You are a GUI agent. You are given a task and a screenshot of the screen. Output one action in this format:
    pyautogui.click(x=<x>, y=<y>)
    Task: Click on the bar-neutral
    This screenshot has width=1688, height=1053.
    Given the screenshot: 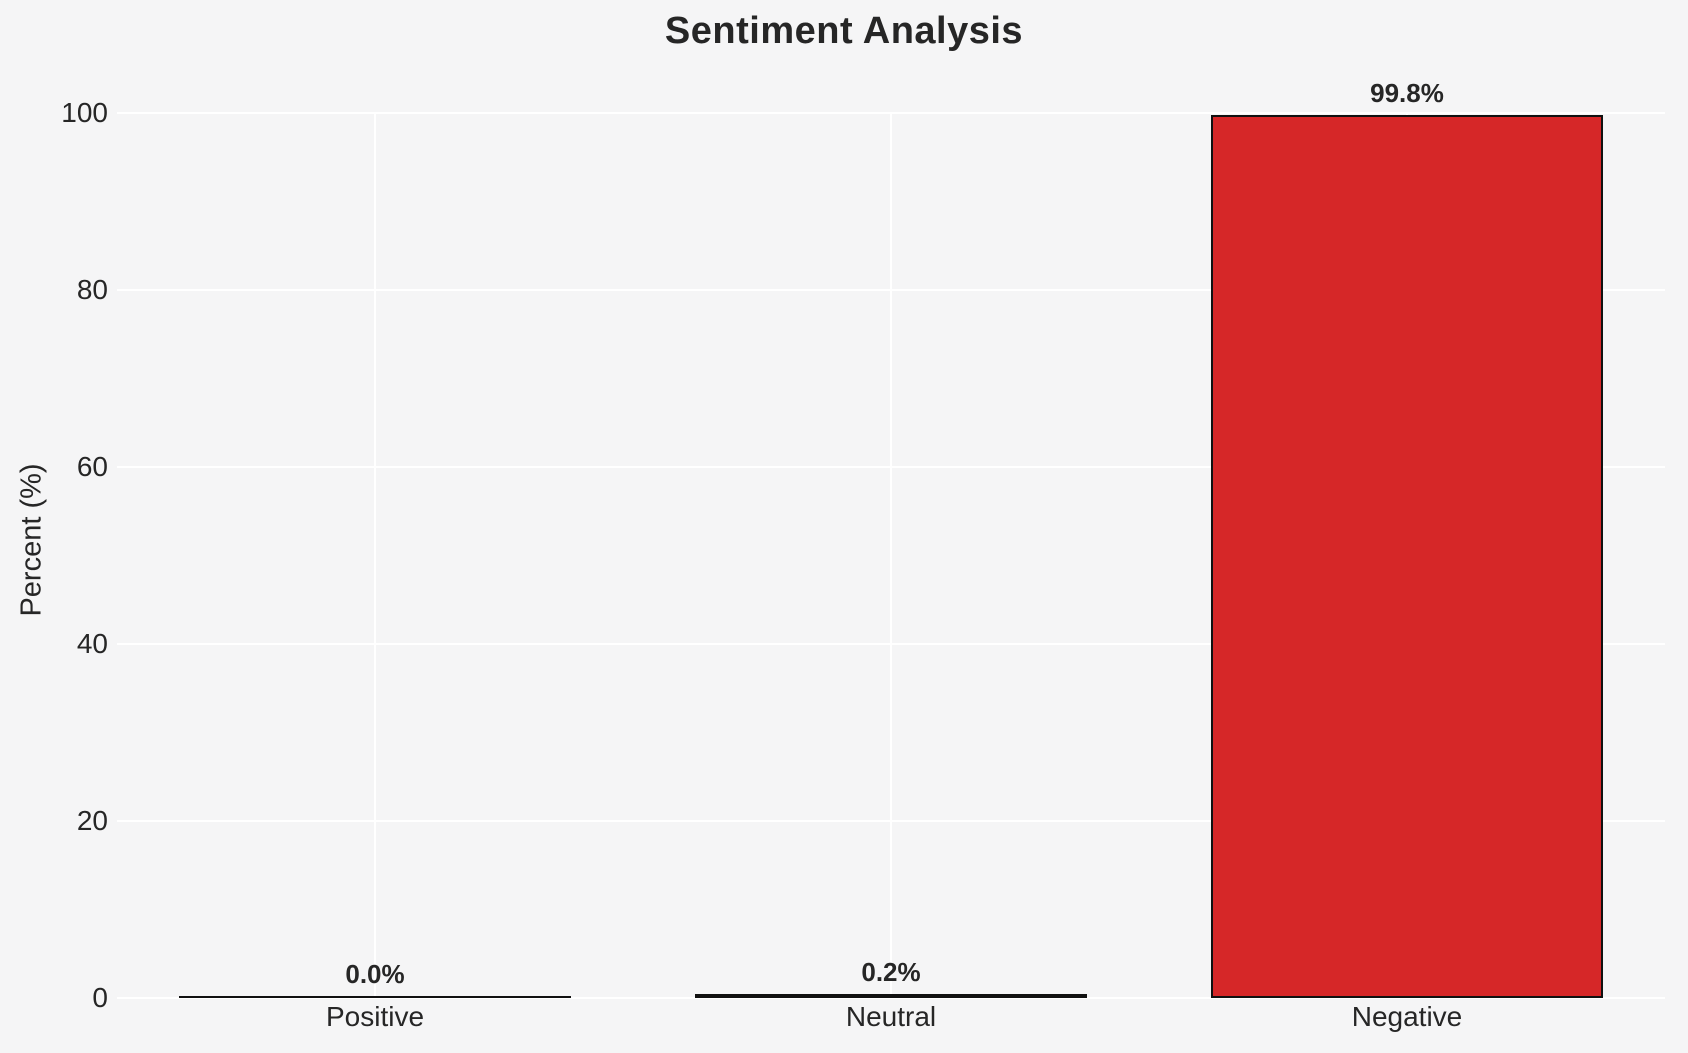 What is the action you would take?
    pyautogui.click(x=891, y=996)
    